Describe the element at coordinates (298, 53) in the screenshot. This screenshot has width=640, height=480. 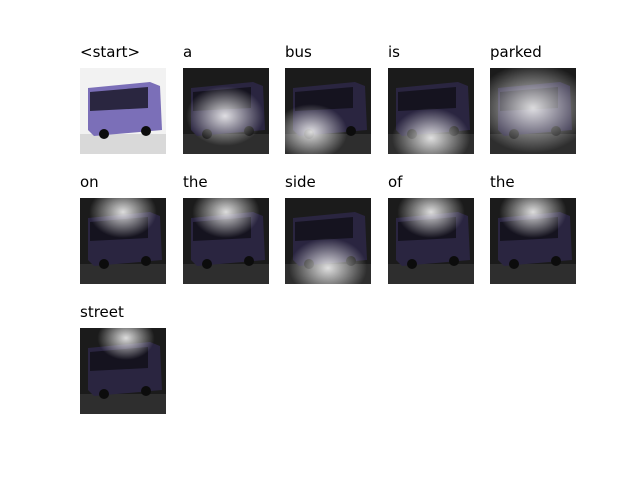
I see `token-caption: bus` at that location.